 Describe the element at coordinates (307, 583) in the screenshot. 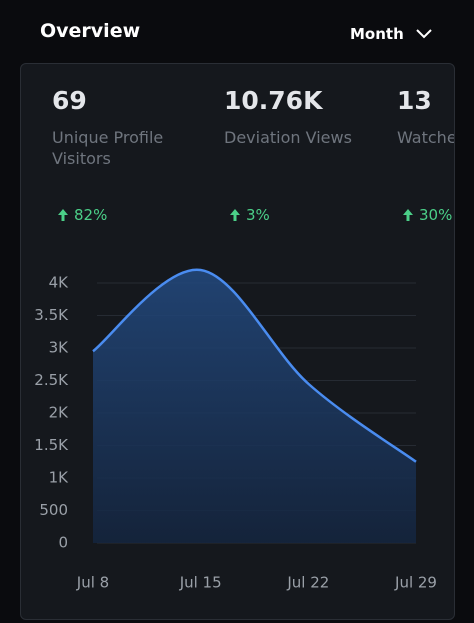

I see `x-tick-label: Jul 22` at that location.